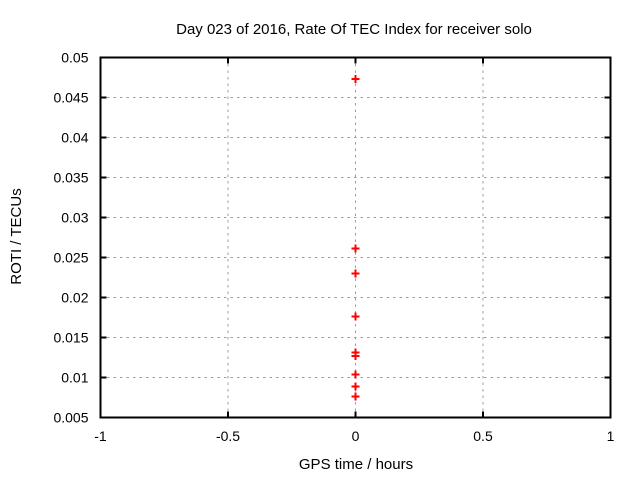  Describe the element at coordinates (74, 218) in the screenshot. I see `y-tick-label: 0.03` at that location.